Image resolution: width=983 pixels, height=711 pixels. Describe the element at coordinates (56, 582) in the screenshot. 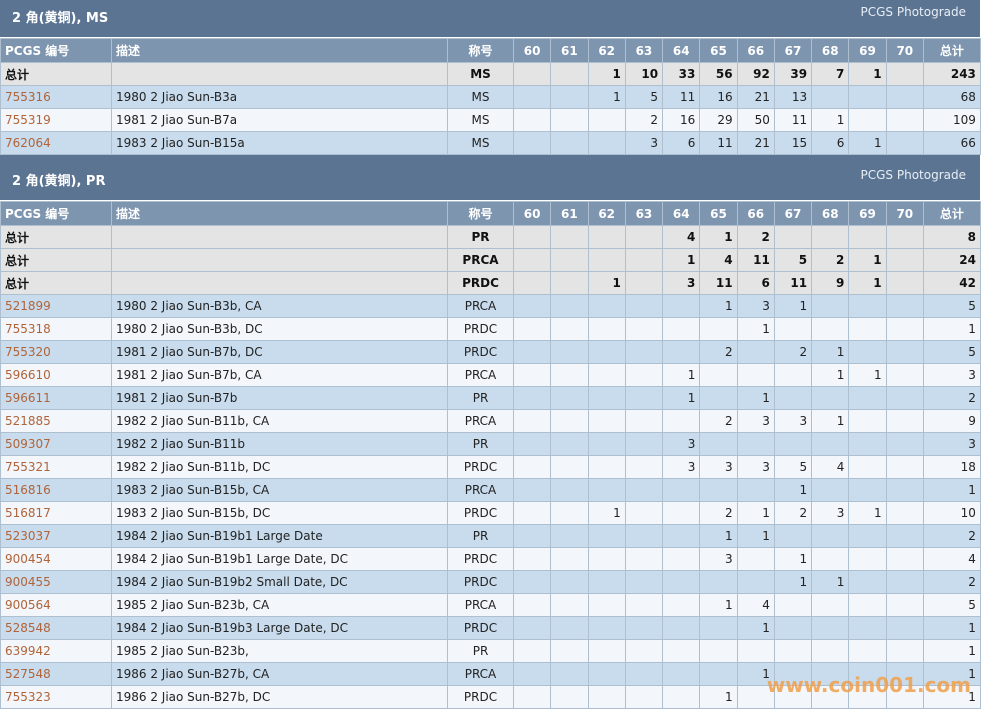

I see `pcgs-number: 900455` at that location.